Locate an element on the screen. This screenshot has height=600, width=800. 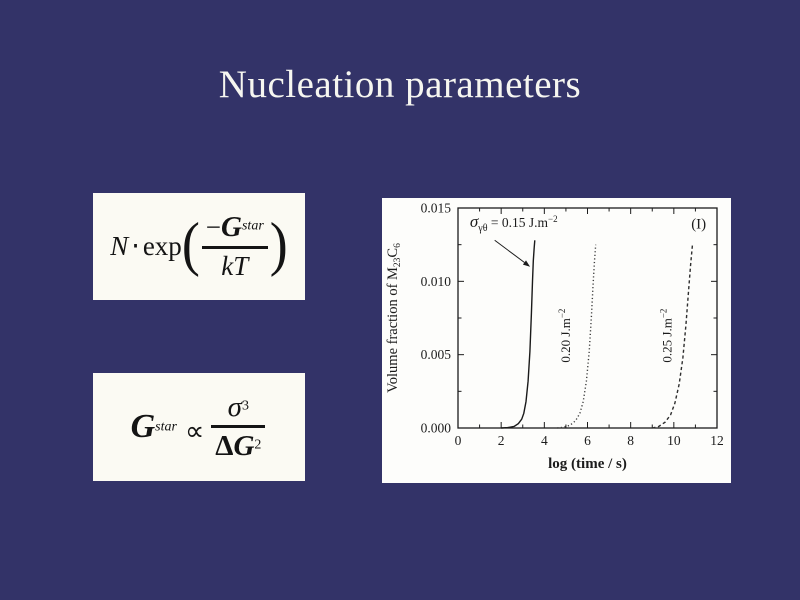
equation-nucleation-rate-row: N ⋅ exp ( −Gstar kT ) is located at coordinates (199, 246).